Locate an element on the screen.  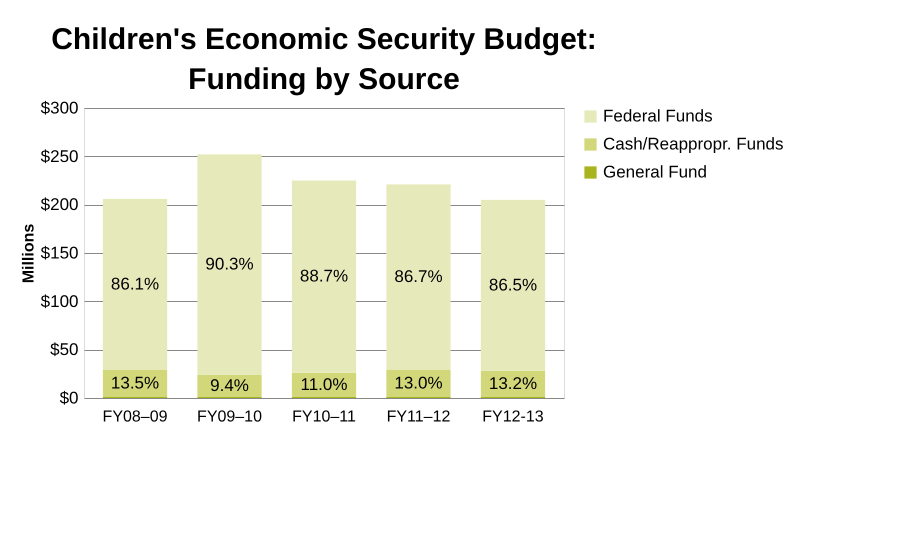
y-tick-label: $150 is located at coordinates (59, 253).